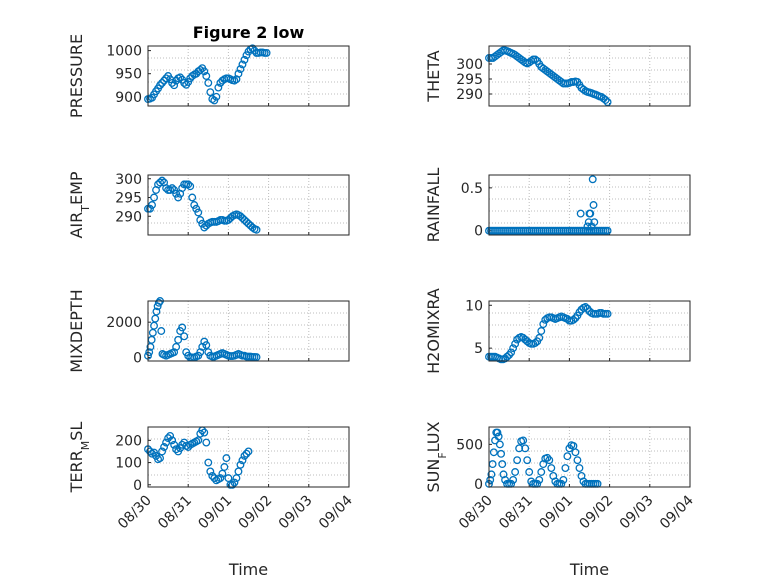  Describe the element at coordinates (85, 209) in the screenshot. I see `y-axis-label-subscript: T` at that location.